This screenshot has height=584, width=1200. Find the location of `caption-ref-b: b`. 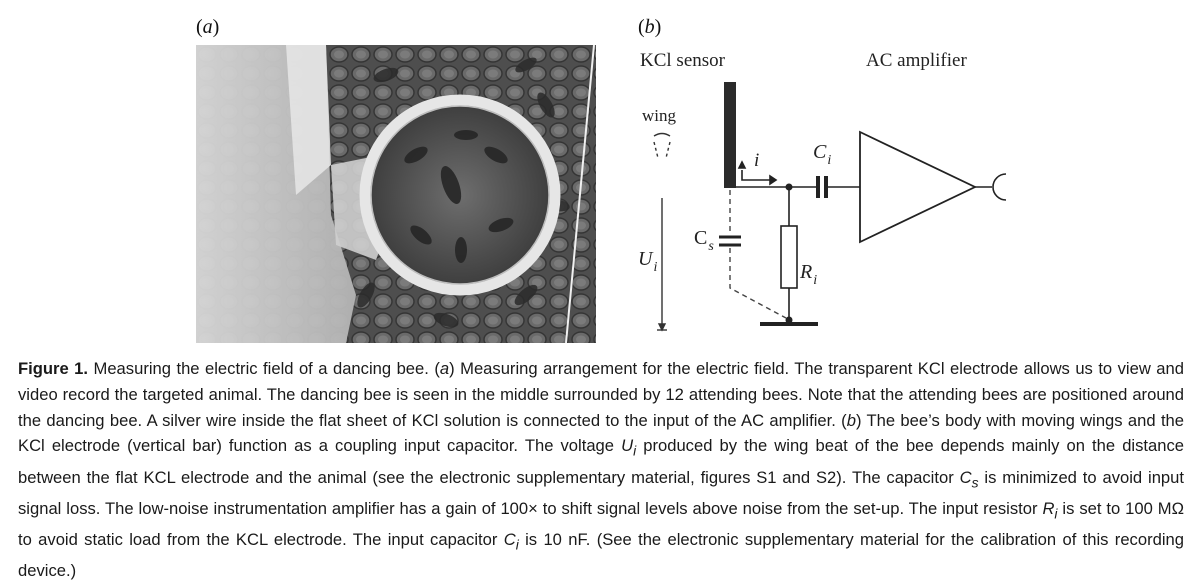

caption-ref-b: b is located at coordinates (851, 420).